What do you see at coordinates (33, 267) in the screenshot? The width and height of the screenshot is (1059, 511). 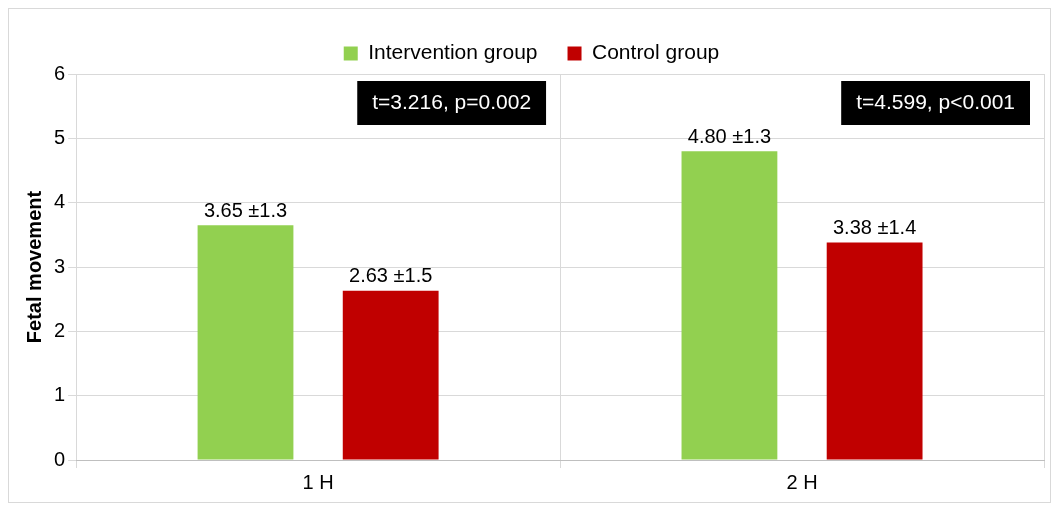 I see `y-axis-title: Fetal movement` at bounding box center [33, 267].